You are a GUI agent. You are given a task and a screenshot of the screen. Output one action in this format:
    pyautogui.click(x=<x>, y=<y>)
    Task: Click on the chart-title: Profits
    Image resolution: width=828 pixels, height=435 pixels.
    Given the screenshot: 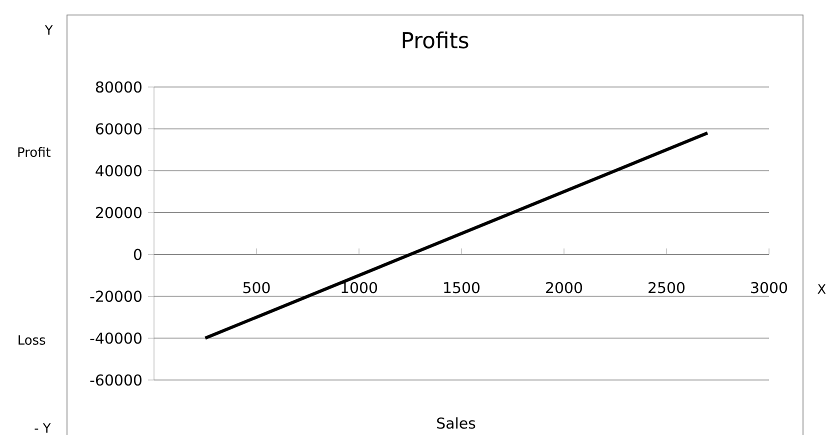 What is the action you would take?
    pyautogui.click(x=435, y=40)
    